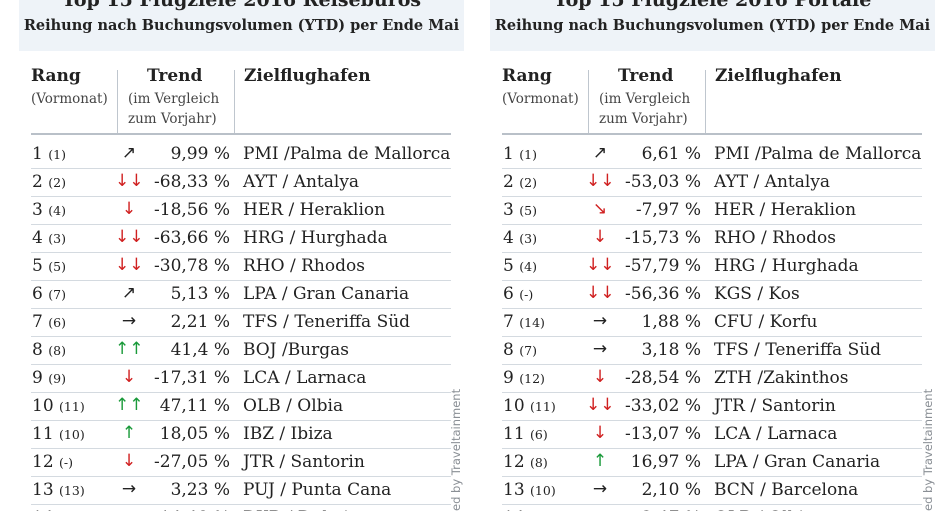 Image resolution: width=950 pixels, height=511 pixels. I want to click on rank-cell: 12 (-), so click(52, 462).